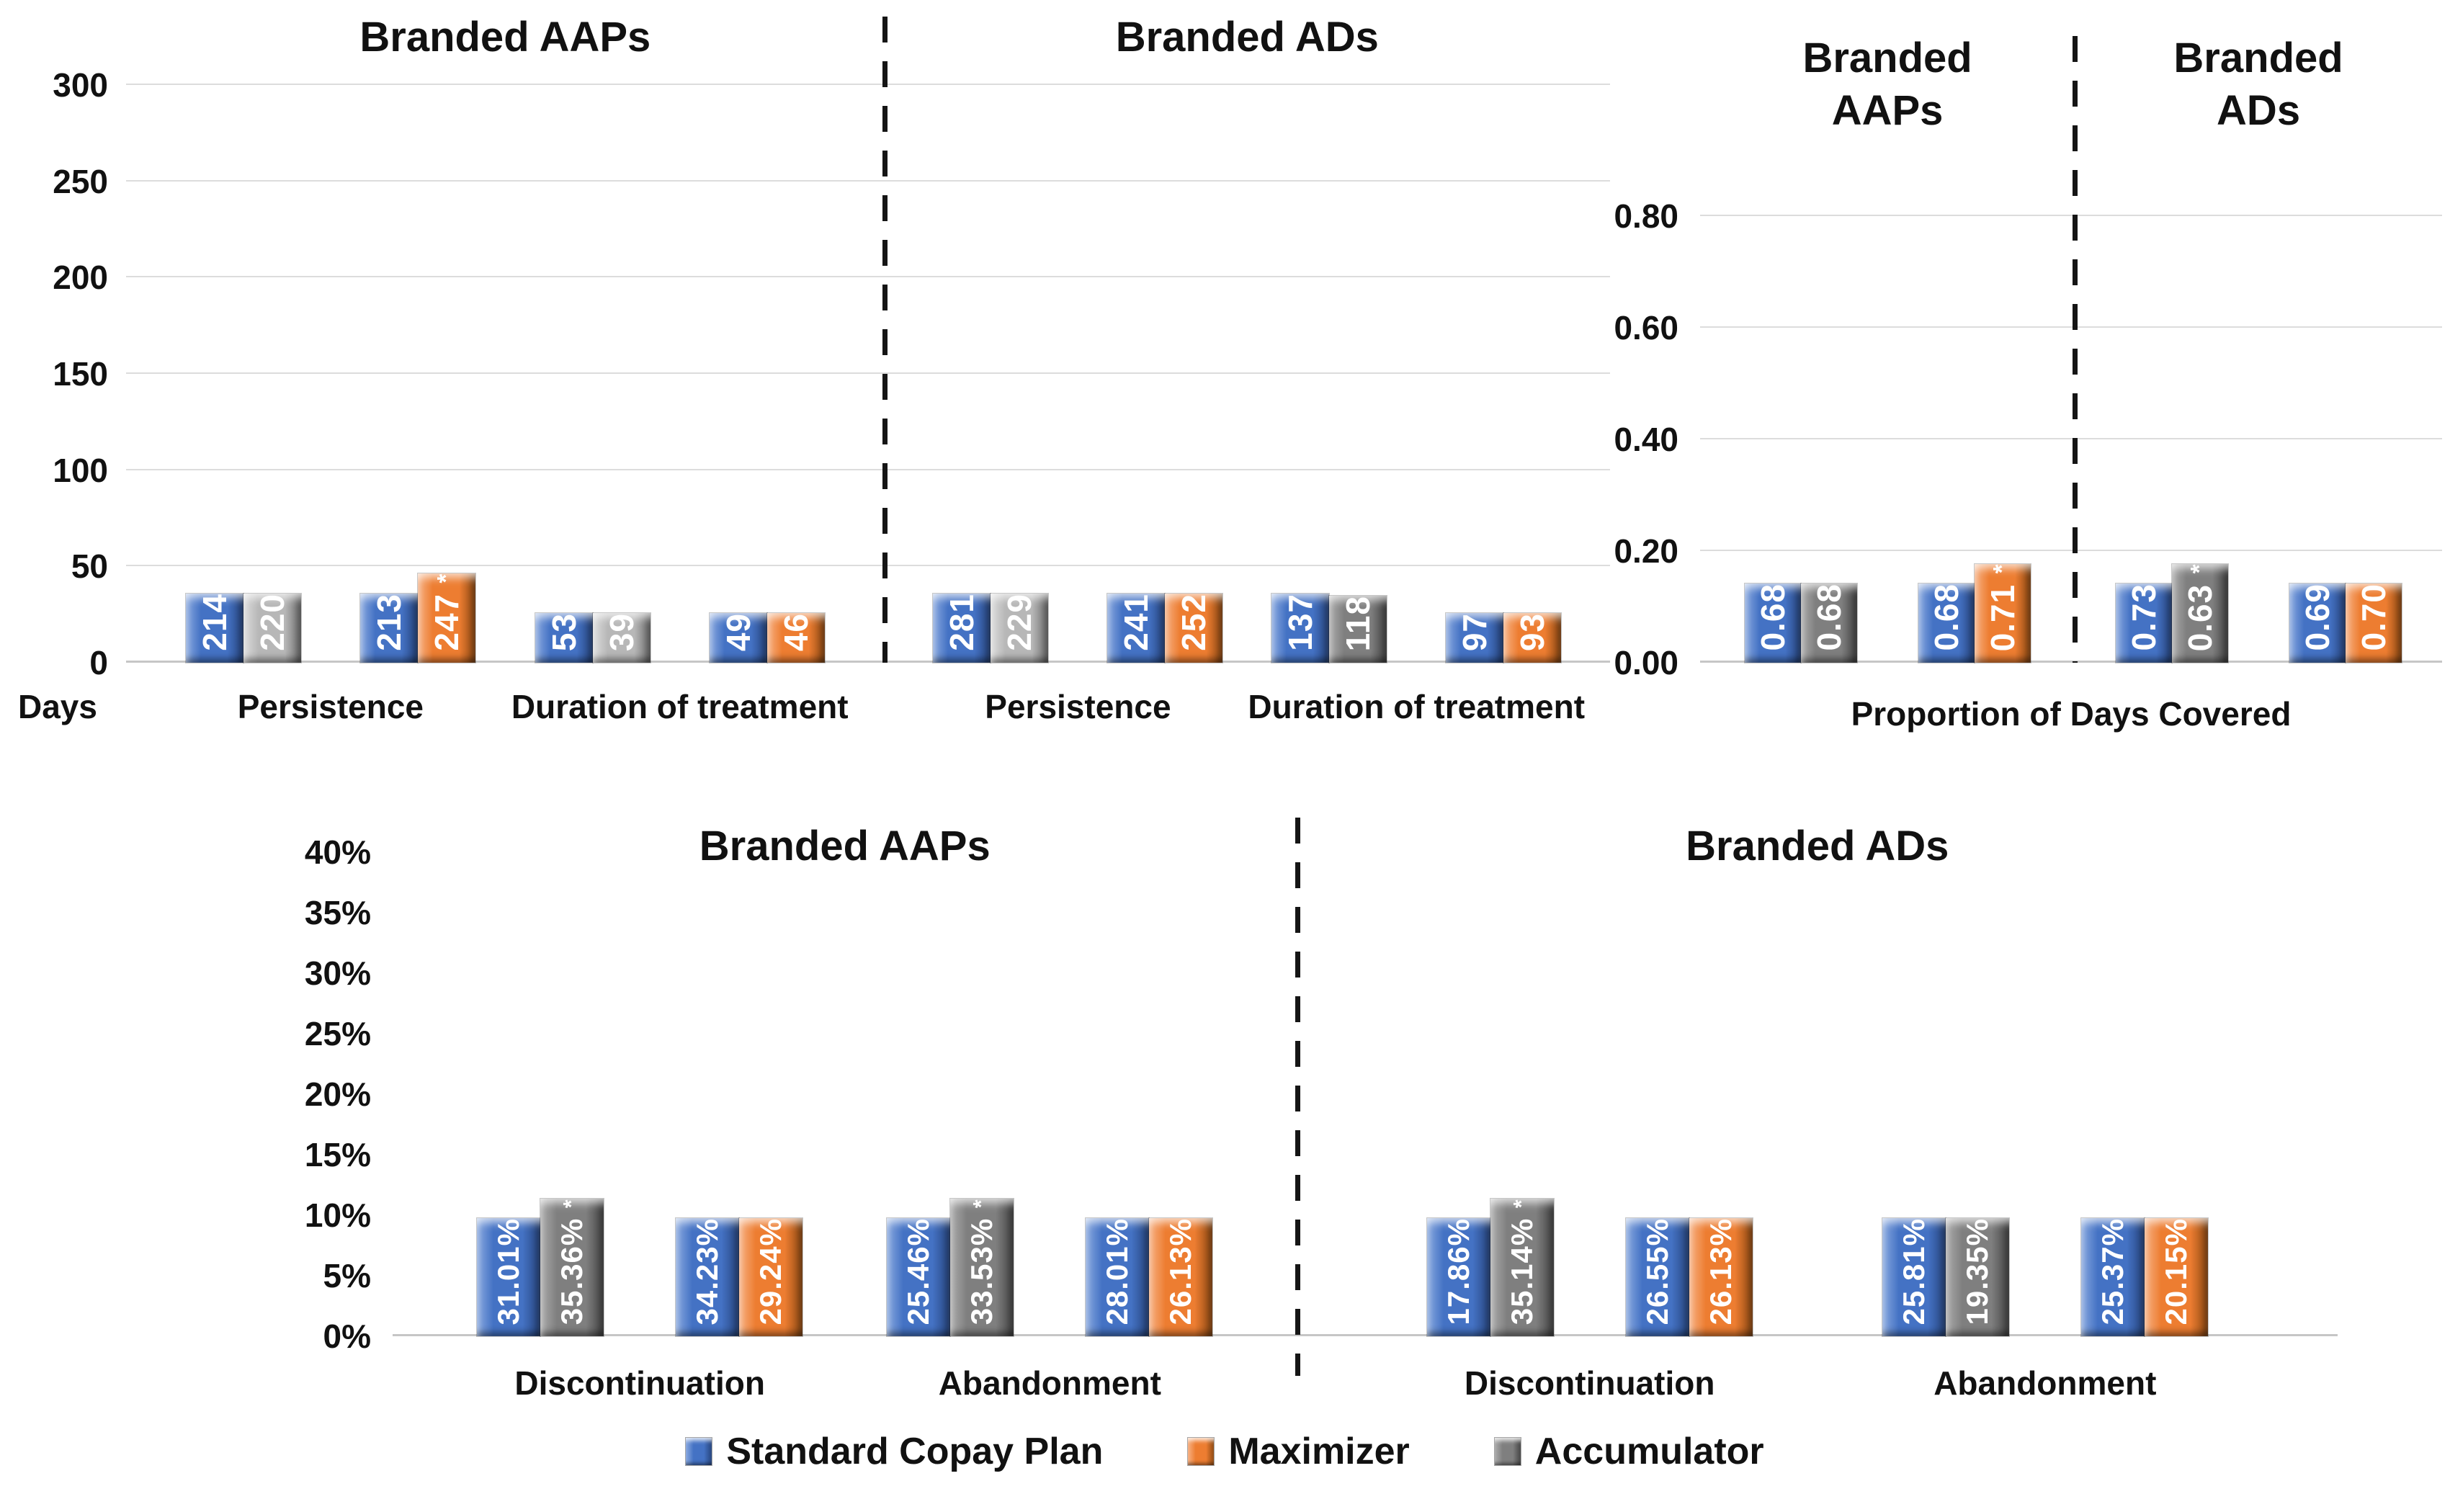  Describe the element at coordinates (1646, 216) in the screenshot. I see `y-tick-label: 0.80` at that location.